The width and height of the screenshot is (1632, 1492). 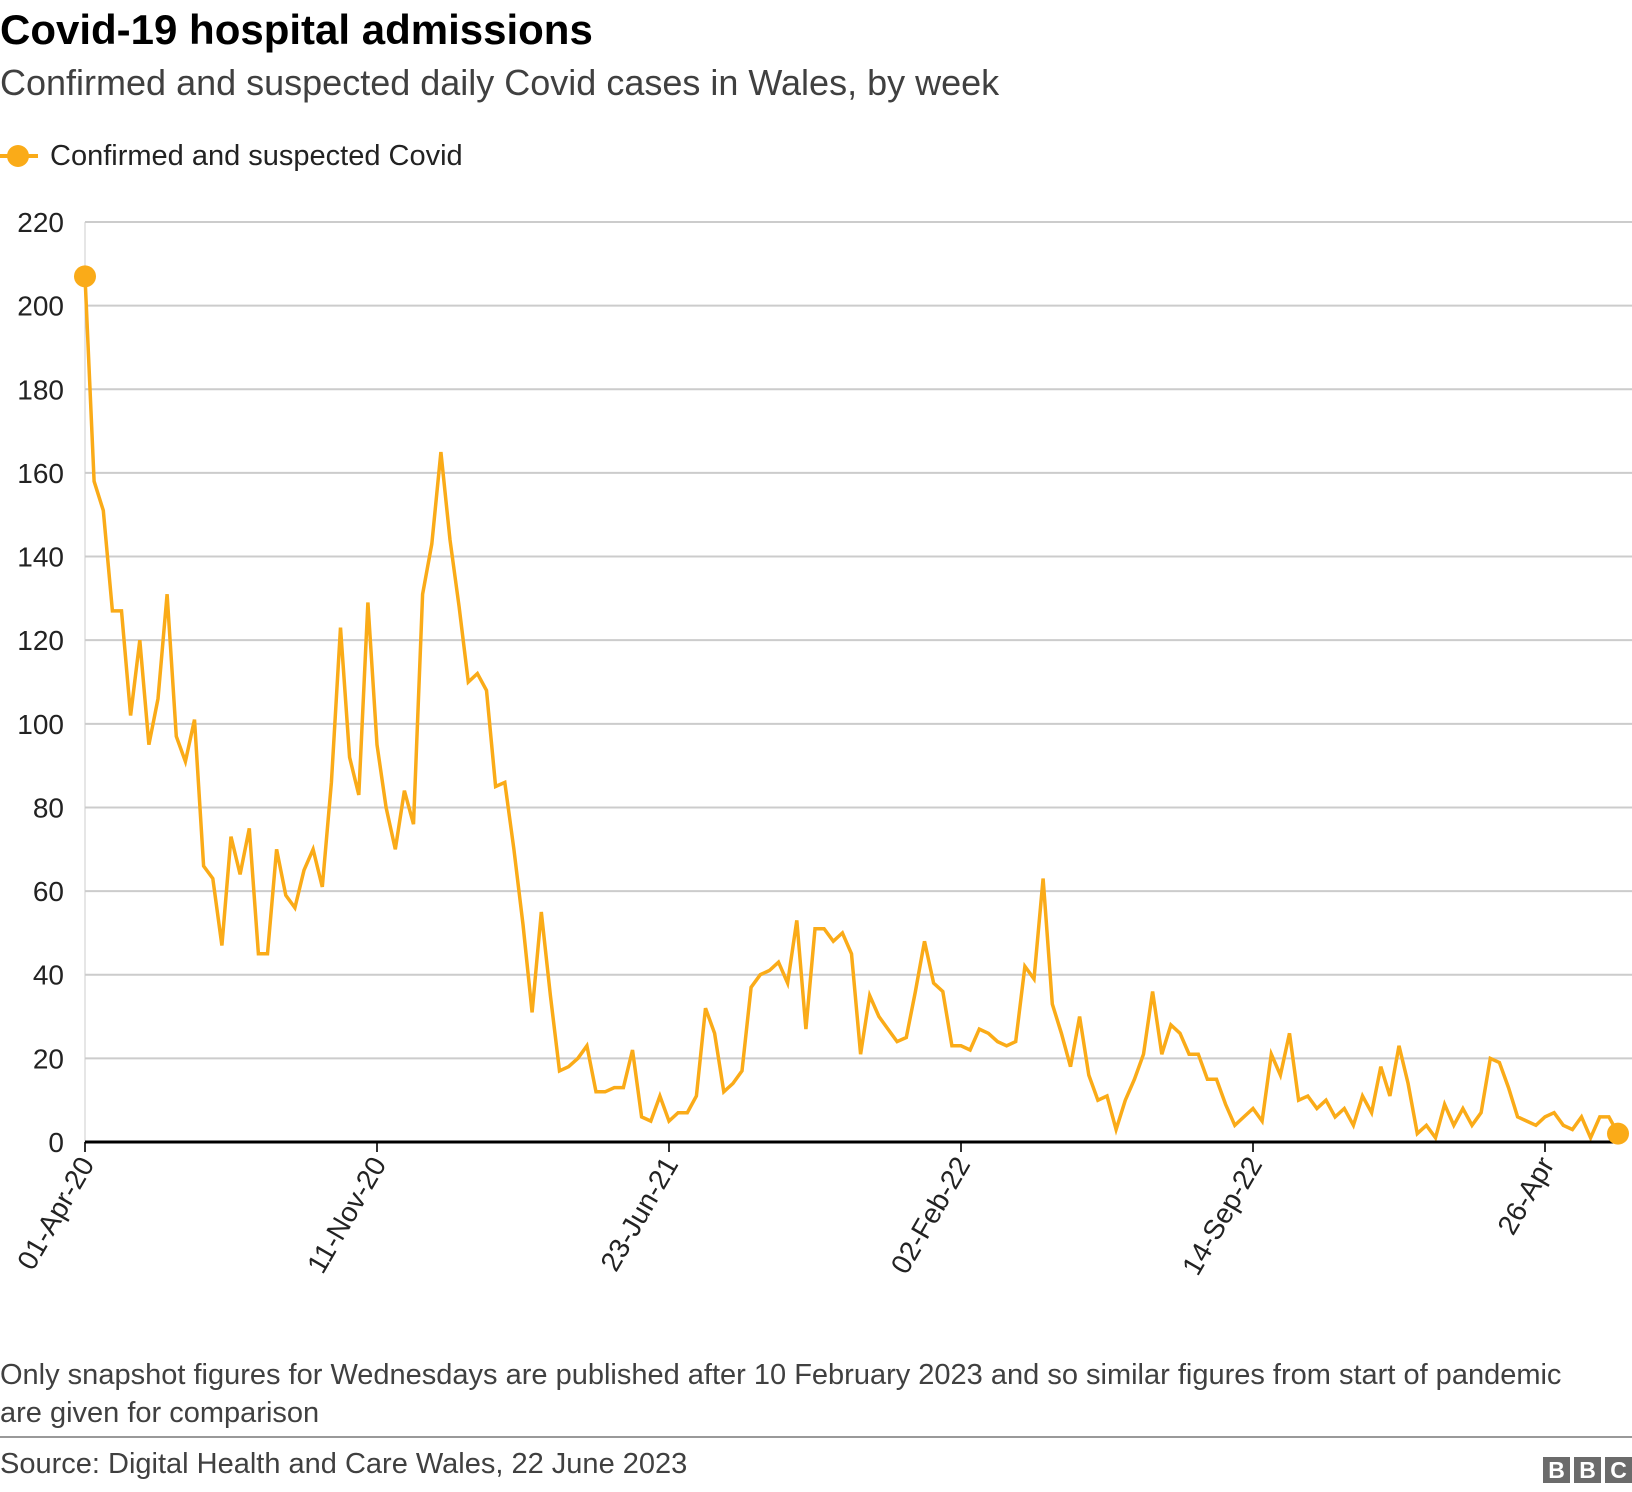 I want to click on legend-label: Confirmed and suspected Covid, so click(x=256, y=155).